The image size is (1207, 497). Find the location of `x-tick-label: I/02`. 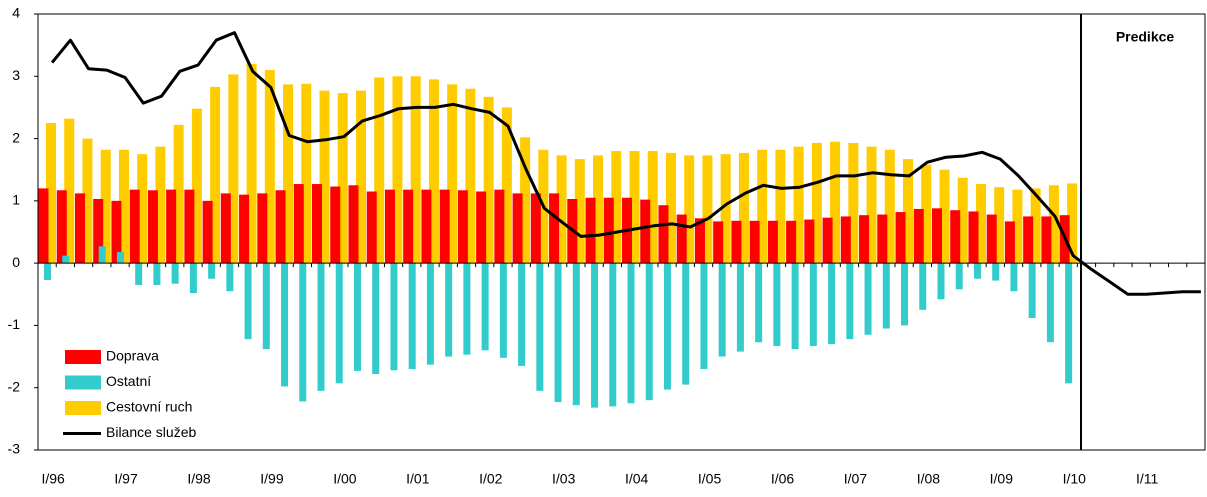

x-tick-label: I/02 is located at coordinates (491, 479).